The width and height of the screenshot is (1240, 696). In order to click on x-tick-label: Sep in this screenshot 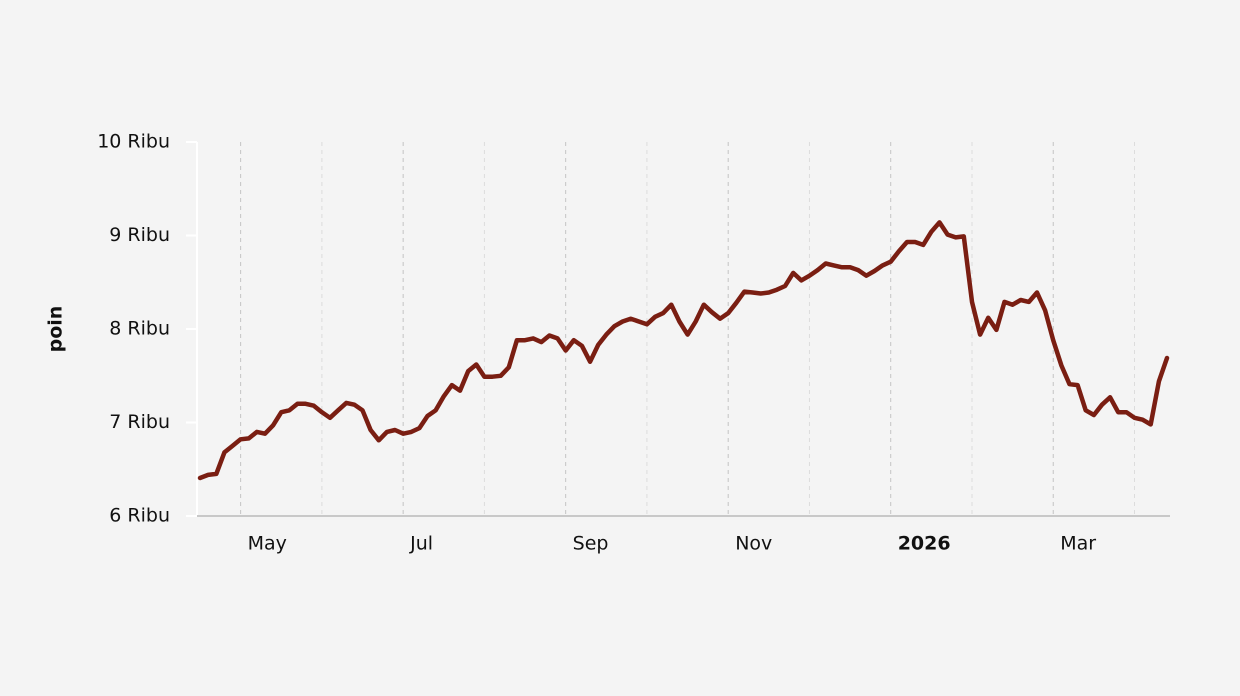, I will do `click(591, 544)`.